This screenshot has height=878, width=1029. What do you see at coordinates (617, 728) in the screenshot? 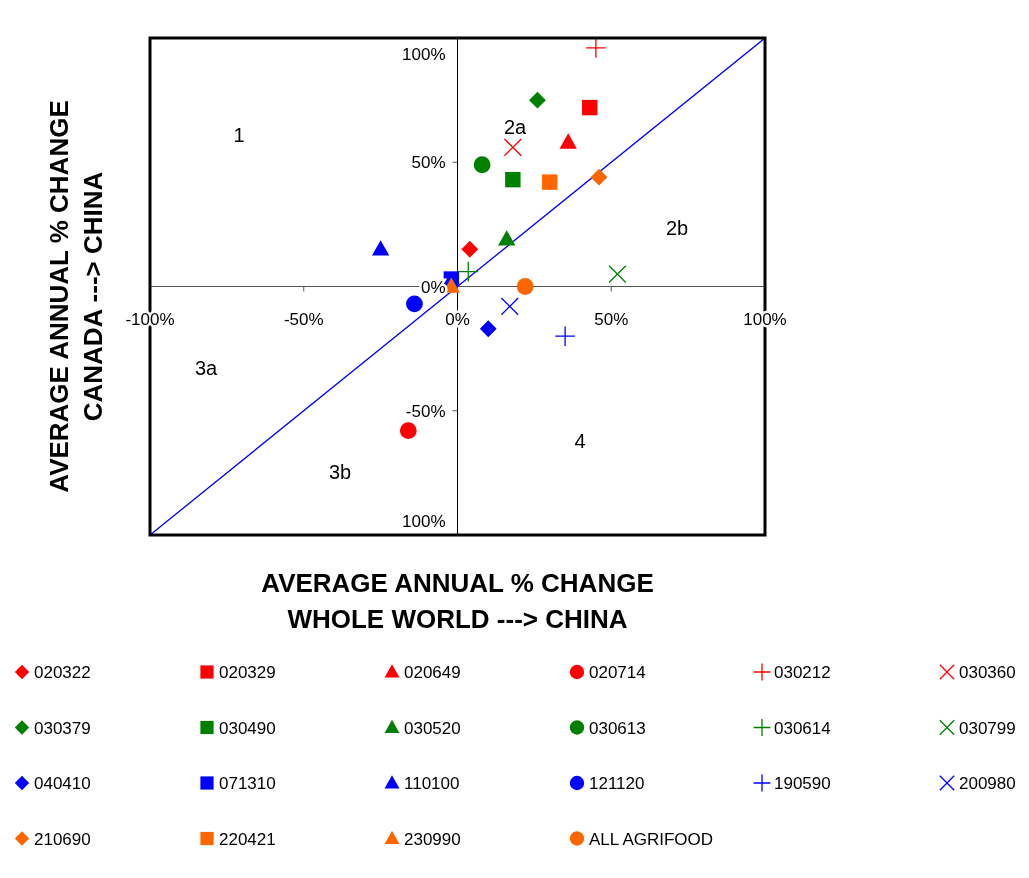
I see `legend-label: 030613` at bounding box center [617, 728].